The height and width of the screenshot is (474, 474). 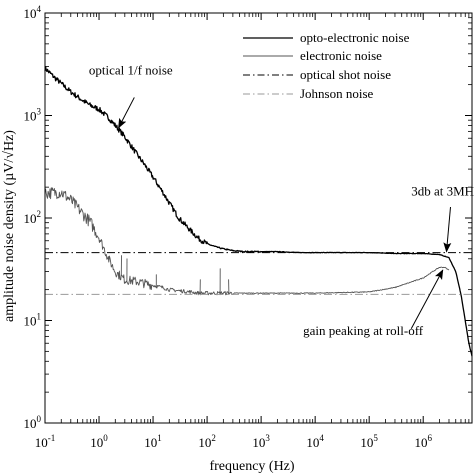 I want to click on x-tick-label: 10⁵, so click(x=369, y=441).